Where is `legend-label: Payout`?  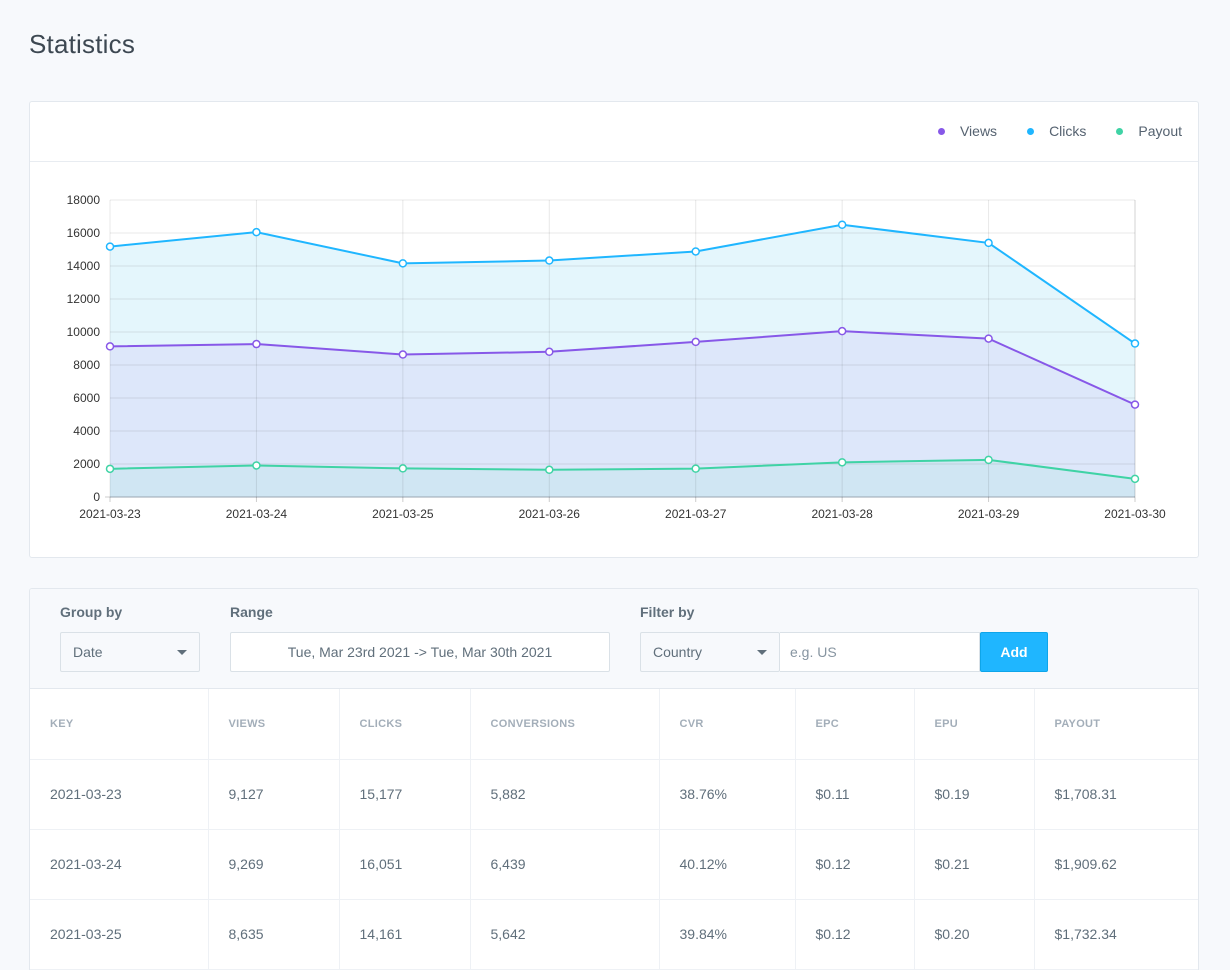
legend-label: Payout is located at coordinates (1160, 131).